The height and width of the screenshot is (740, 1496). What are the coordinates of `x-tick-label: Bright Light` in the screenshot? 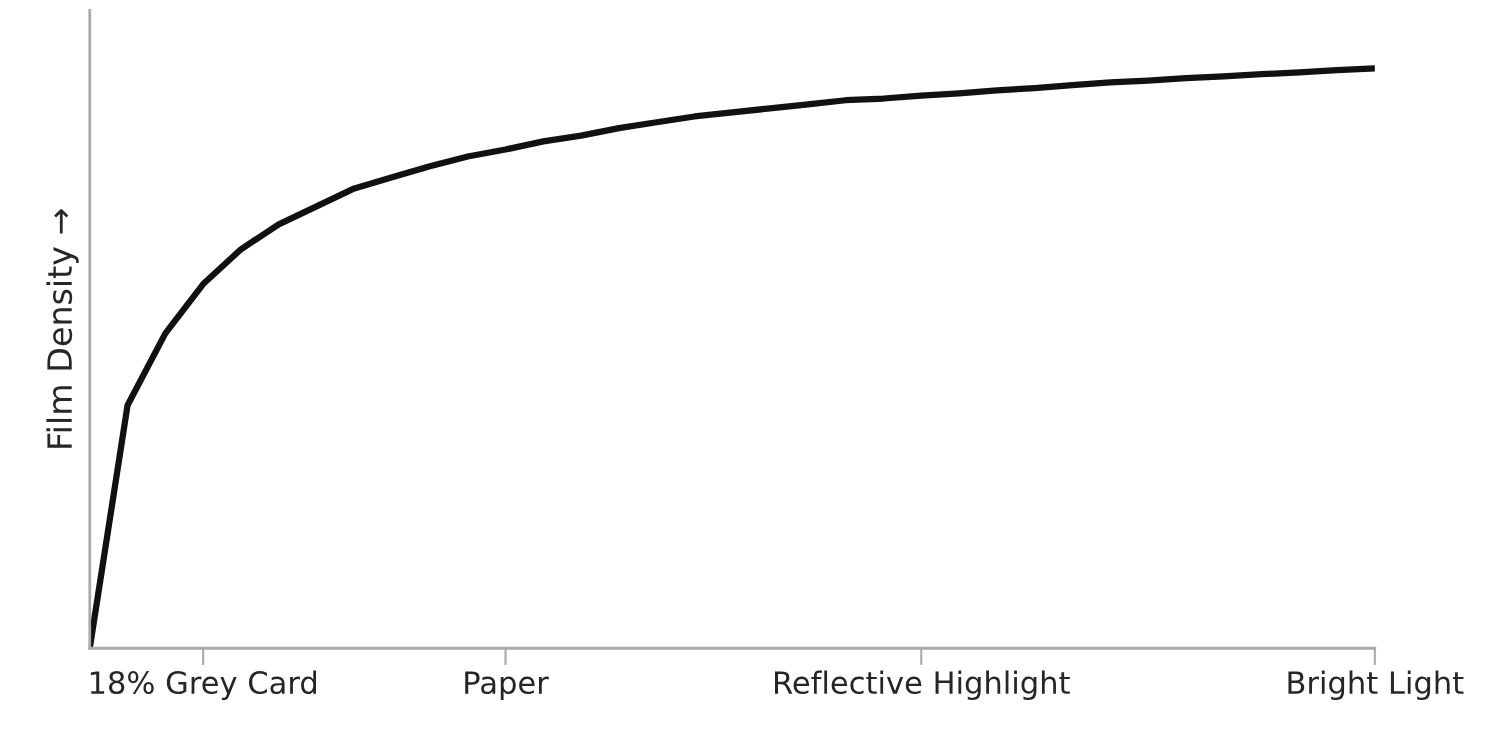 It's located at (1376, 685).